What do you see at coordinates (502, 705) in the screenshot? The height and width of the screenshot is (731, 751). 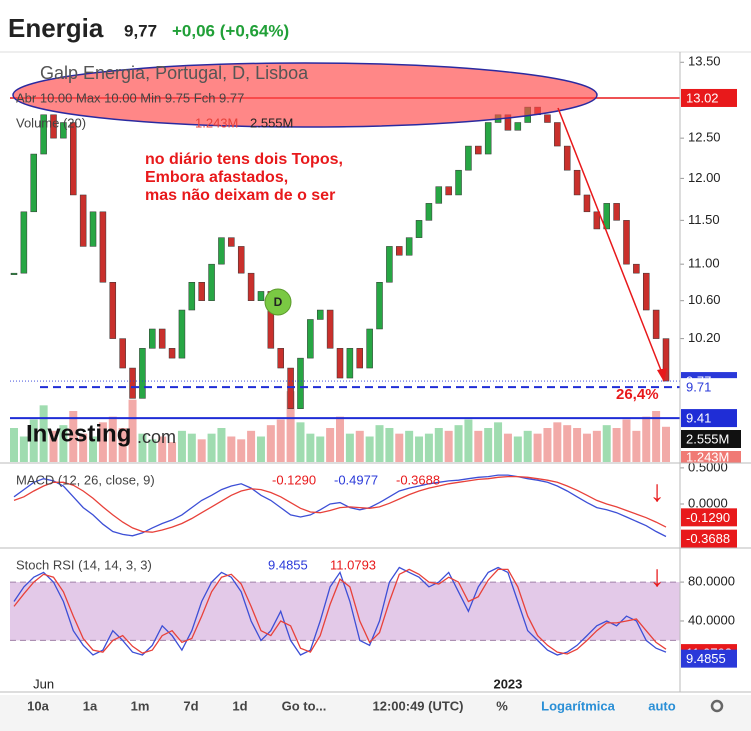 I see `toolbar-button: %` at bounding box center [502, 705].